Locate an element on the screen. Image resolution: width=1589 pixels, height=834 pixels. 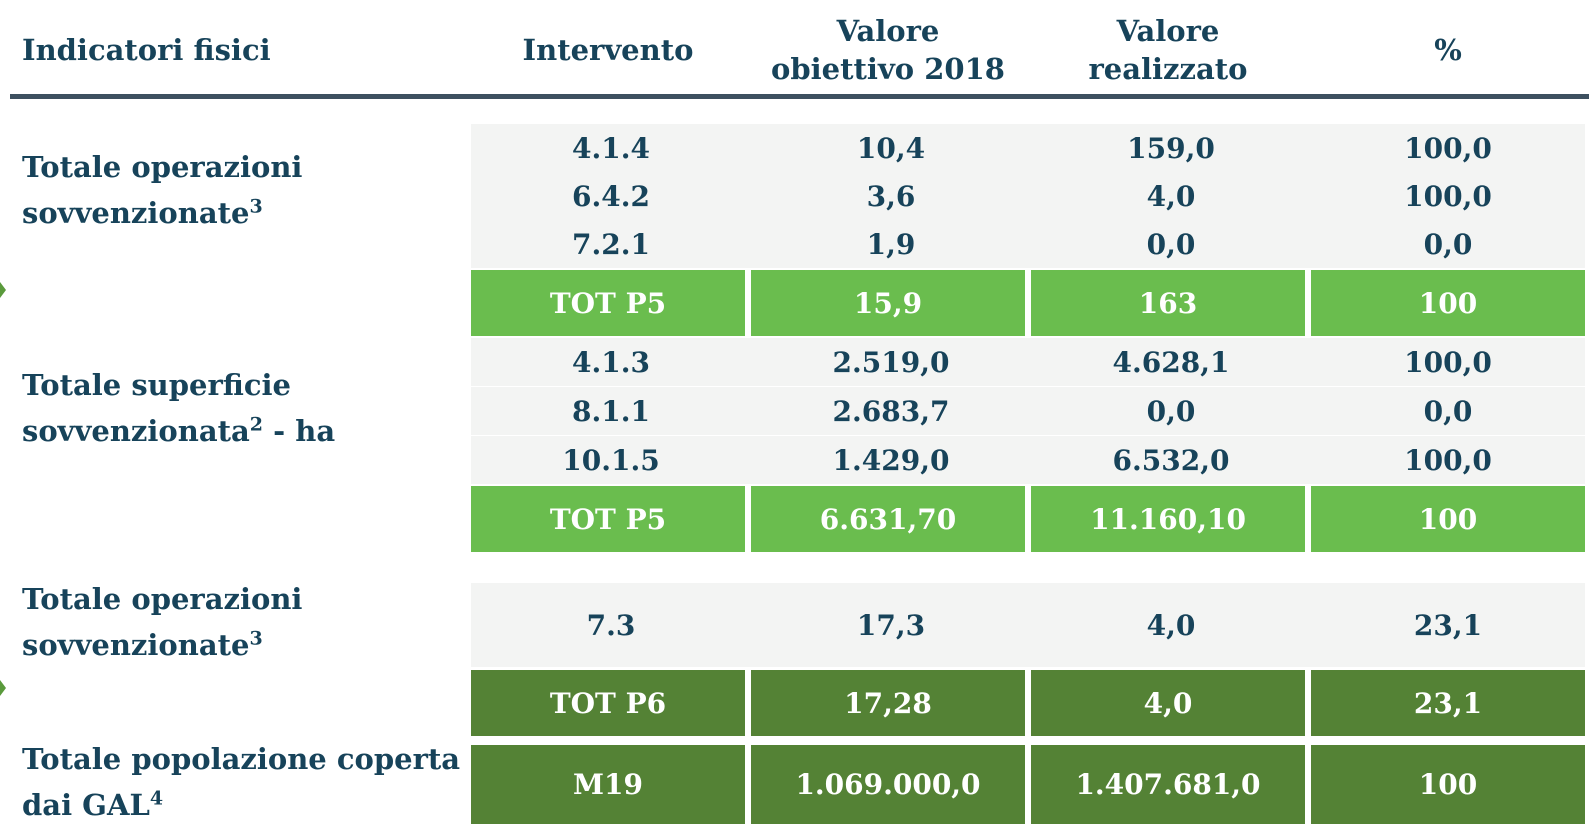
column-header: Indicatori fisici is located at coordinates (146, 50).